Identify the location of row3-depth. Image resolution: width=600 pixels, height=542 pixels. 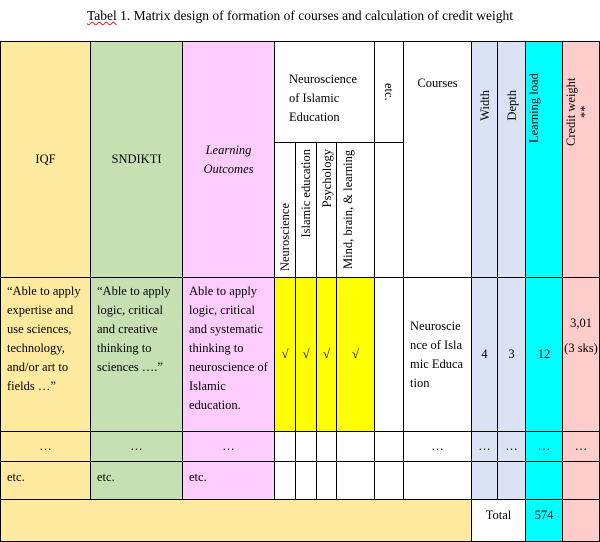
(511, 480).